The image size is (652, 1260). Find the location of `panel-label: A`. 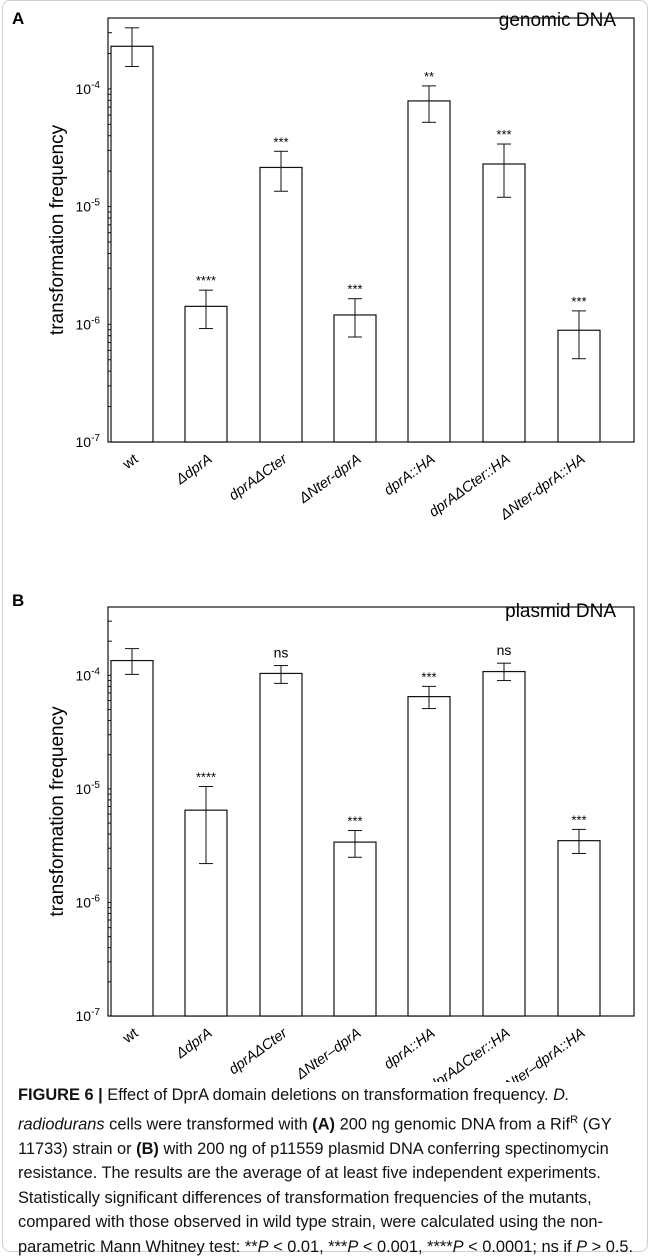

panel-label: A is located at coordinates (18, 18).